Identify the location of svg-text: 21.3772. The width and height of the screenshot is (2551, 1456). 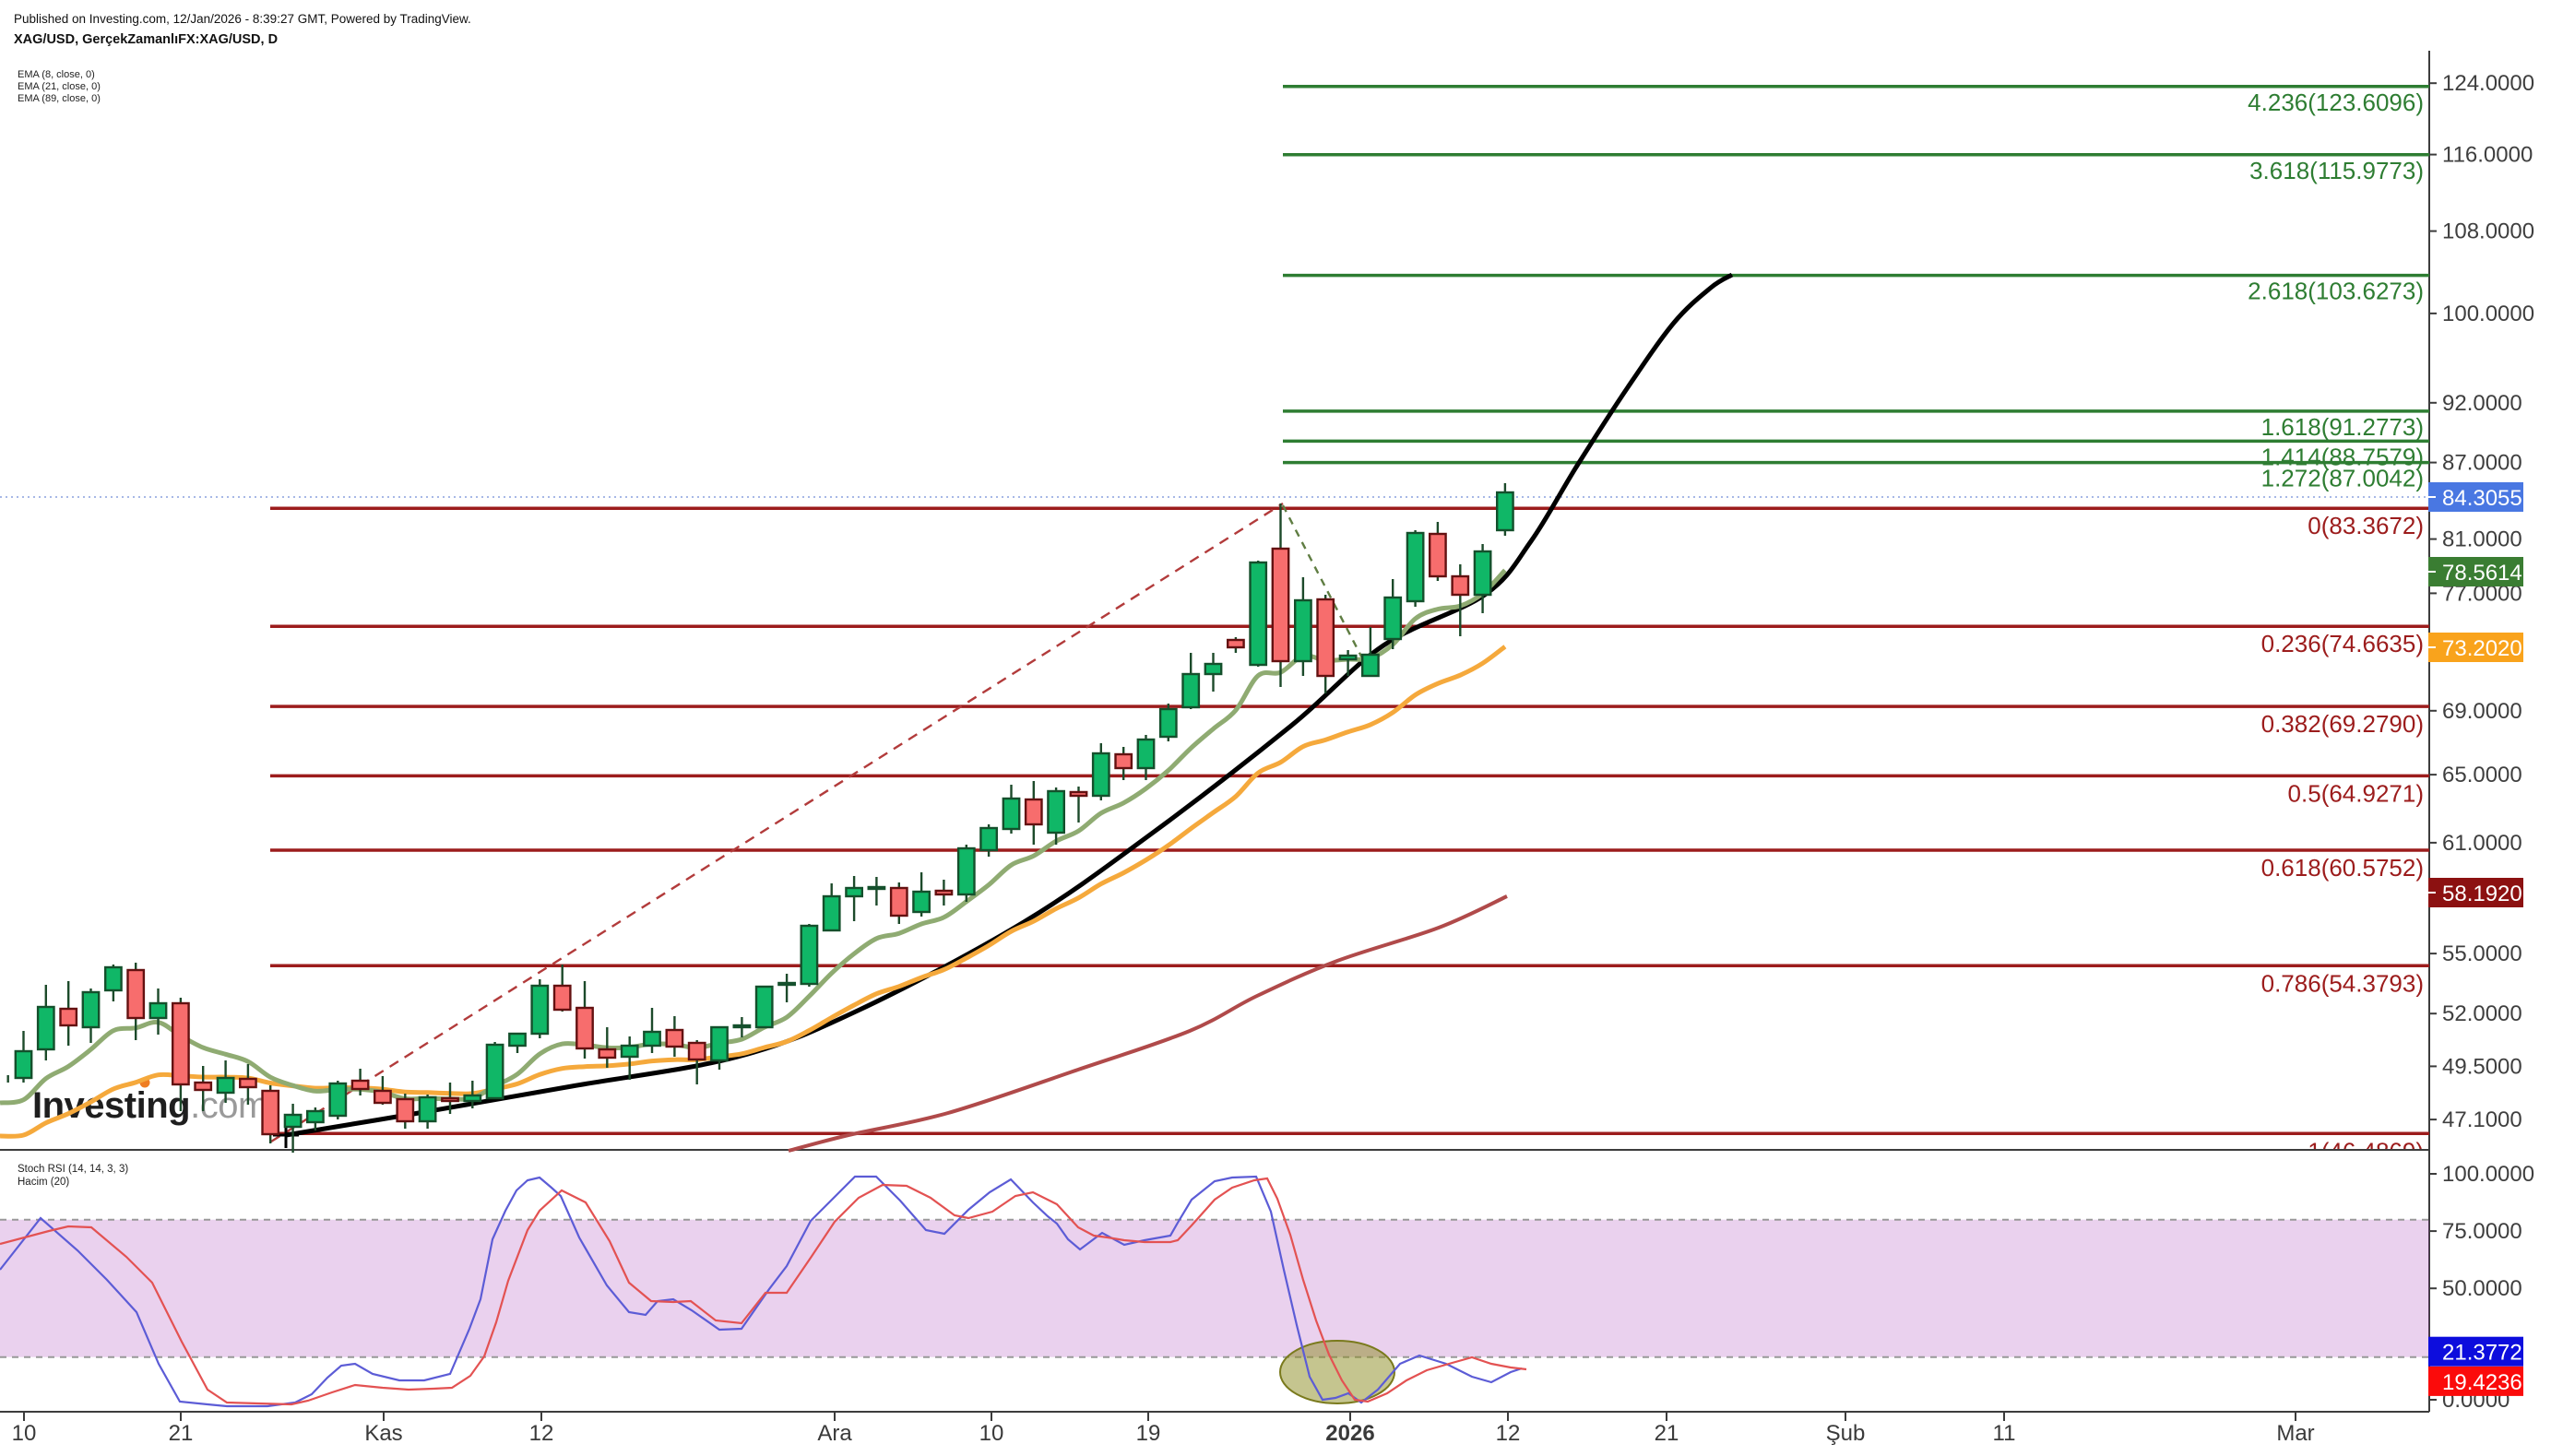
(2482, 1353).